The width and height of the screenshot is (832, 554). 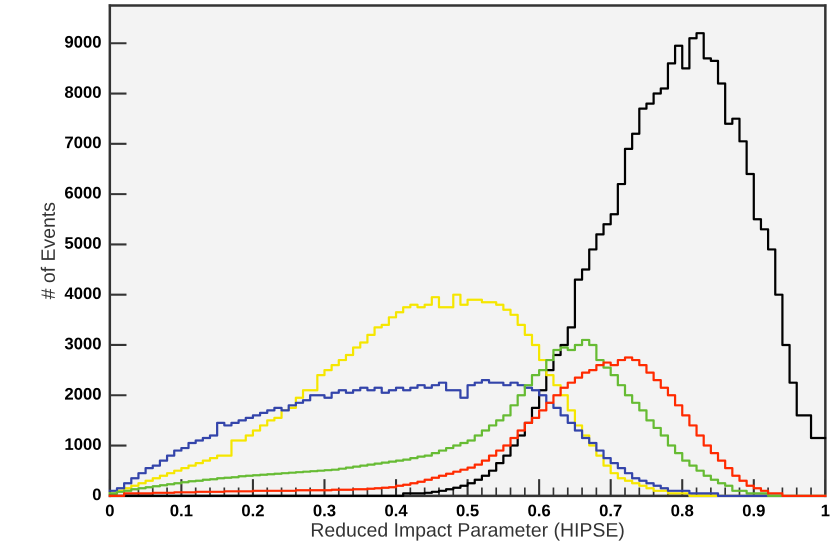 I want to click on x-tick-label: 0, so click(x=110, y=510).